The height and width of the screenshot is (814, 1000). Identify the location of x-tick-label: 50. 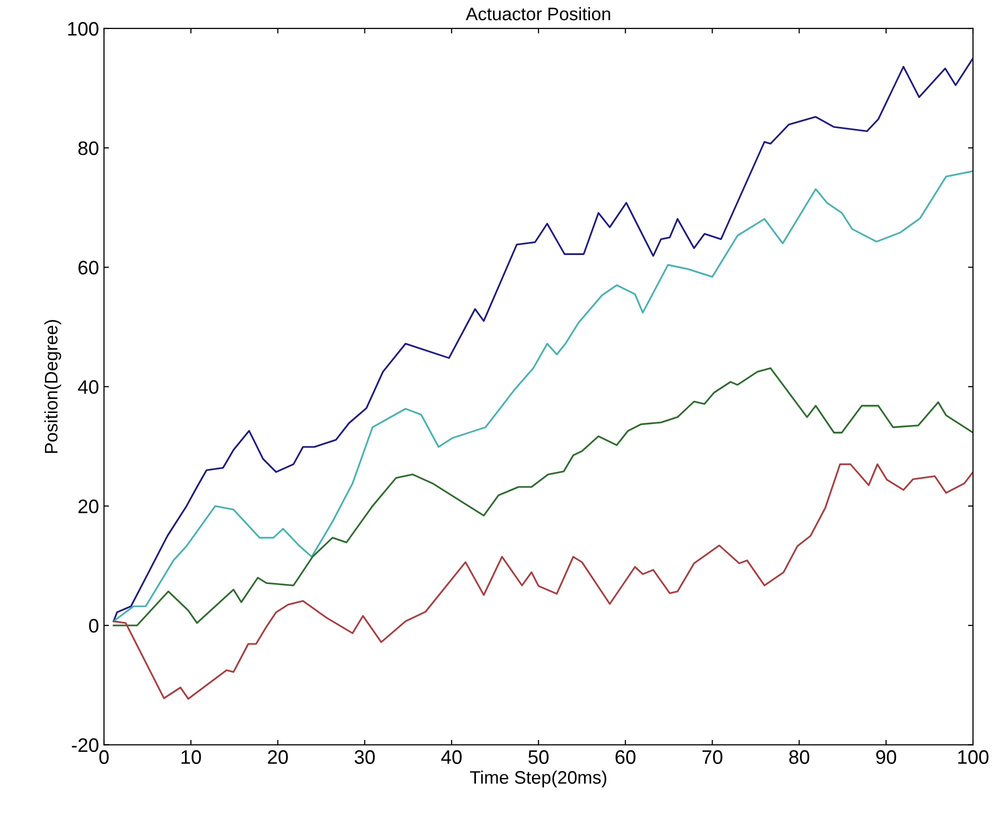
(538, 757).